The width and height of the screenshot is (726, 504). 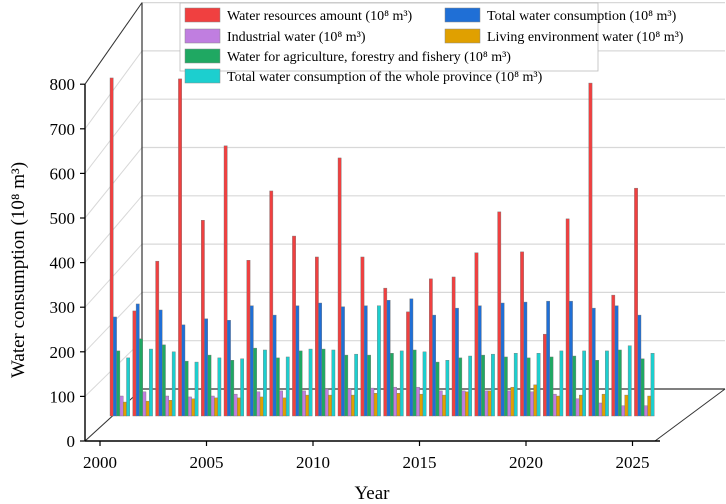 I want to click on bar-group-2012, so click(x=370, y=336).